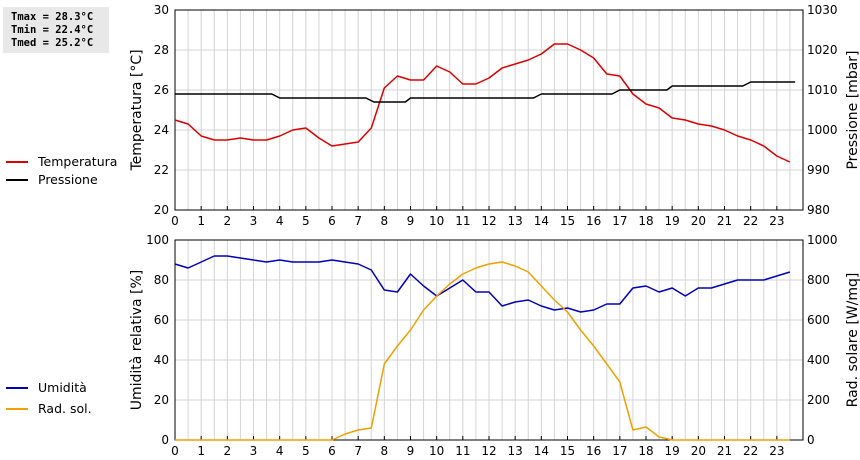  Describe the element at coordinates (852, 340) in the screenshot. I see `y-right-axis-title: Rad. solare [W/mq]` at that location.